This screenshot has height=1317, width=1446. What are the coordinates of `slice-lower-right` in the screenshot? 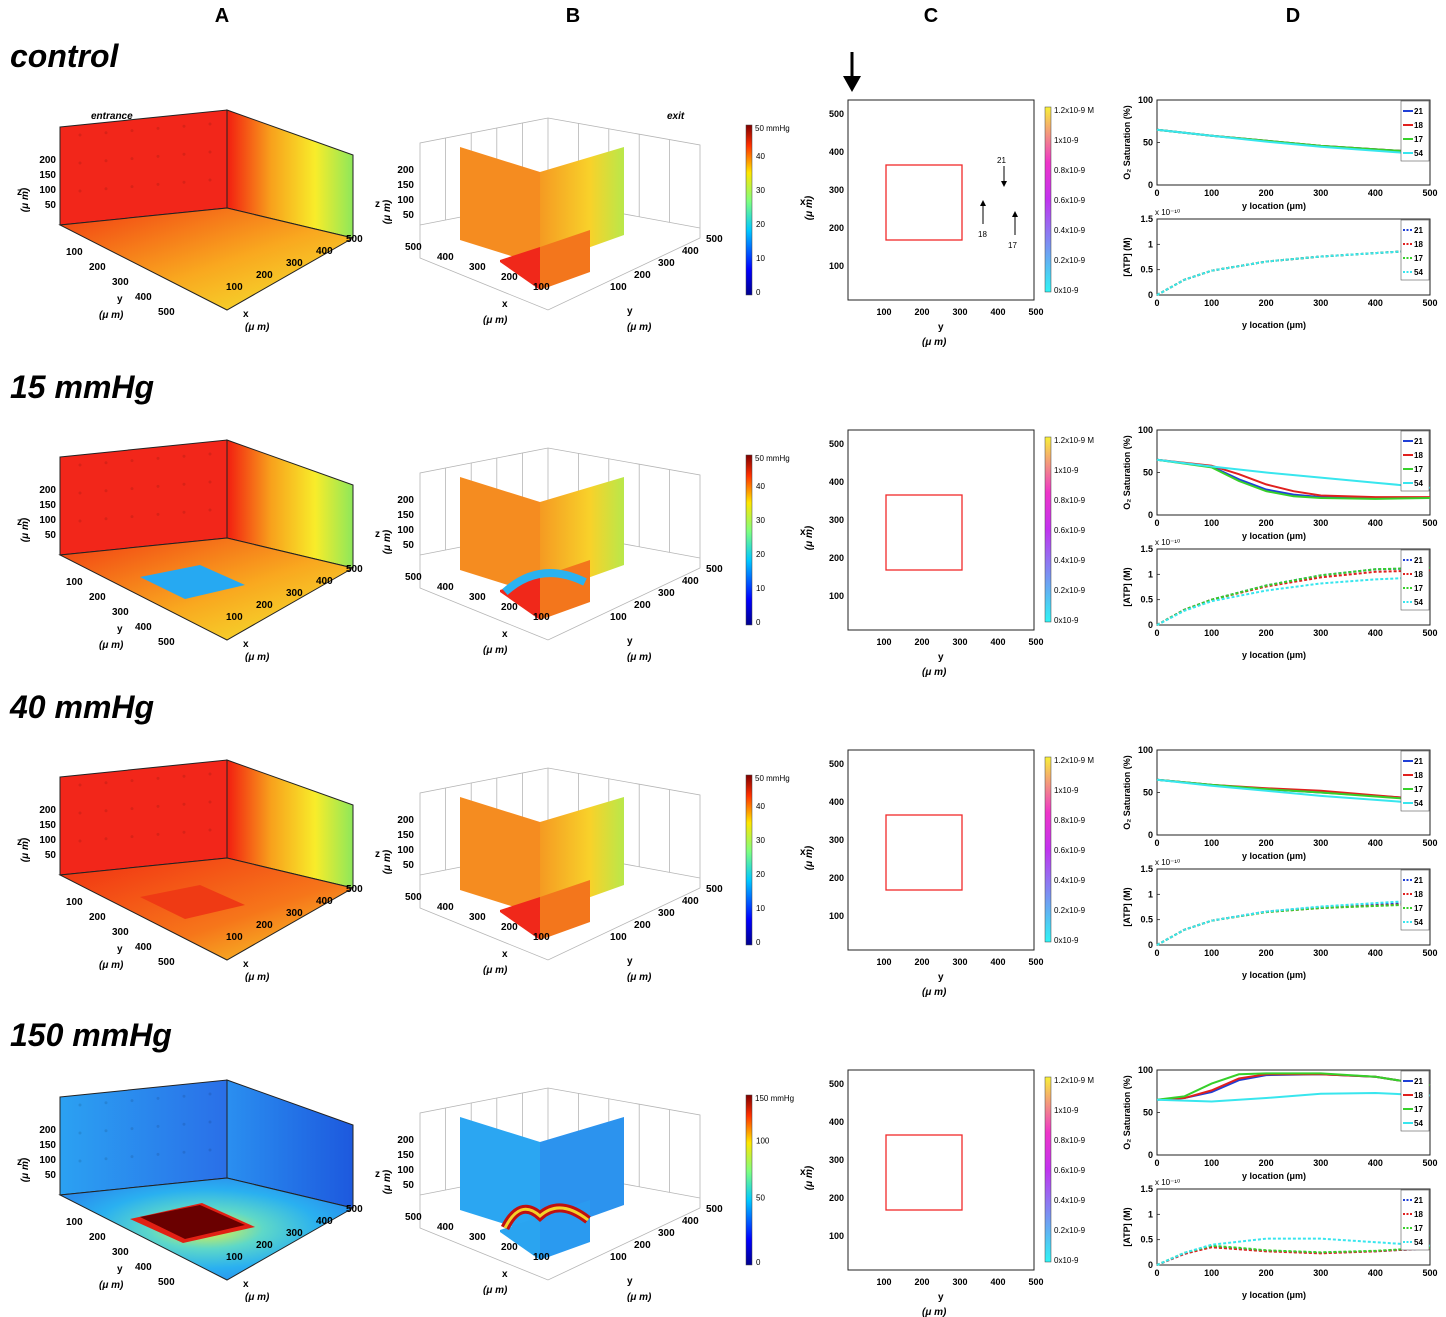 It's located at (565, 910).